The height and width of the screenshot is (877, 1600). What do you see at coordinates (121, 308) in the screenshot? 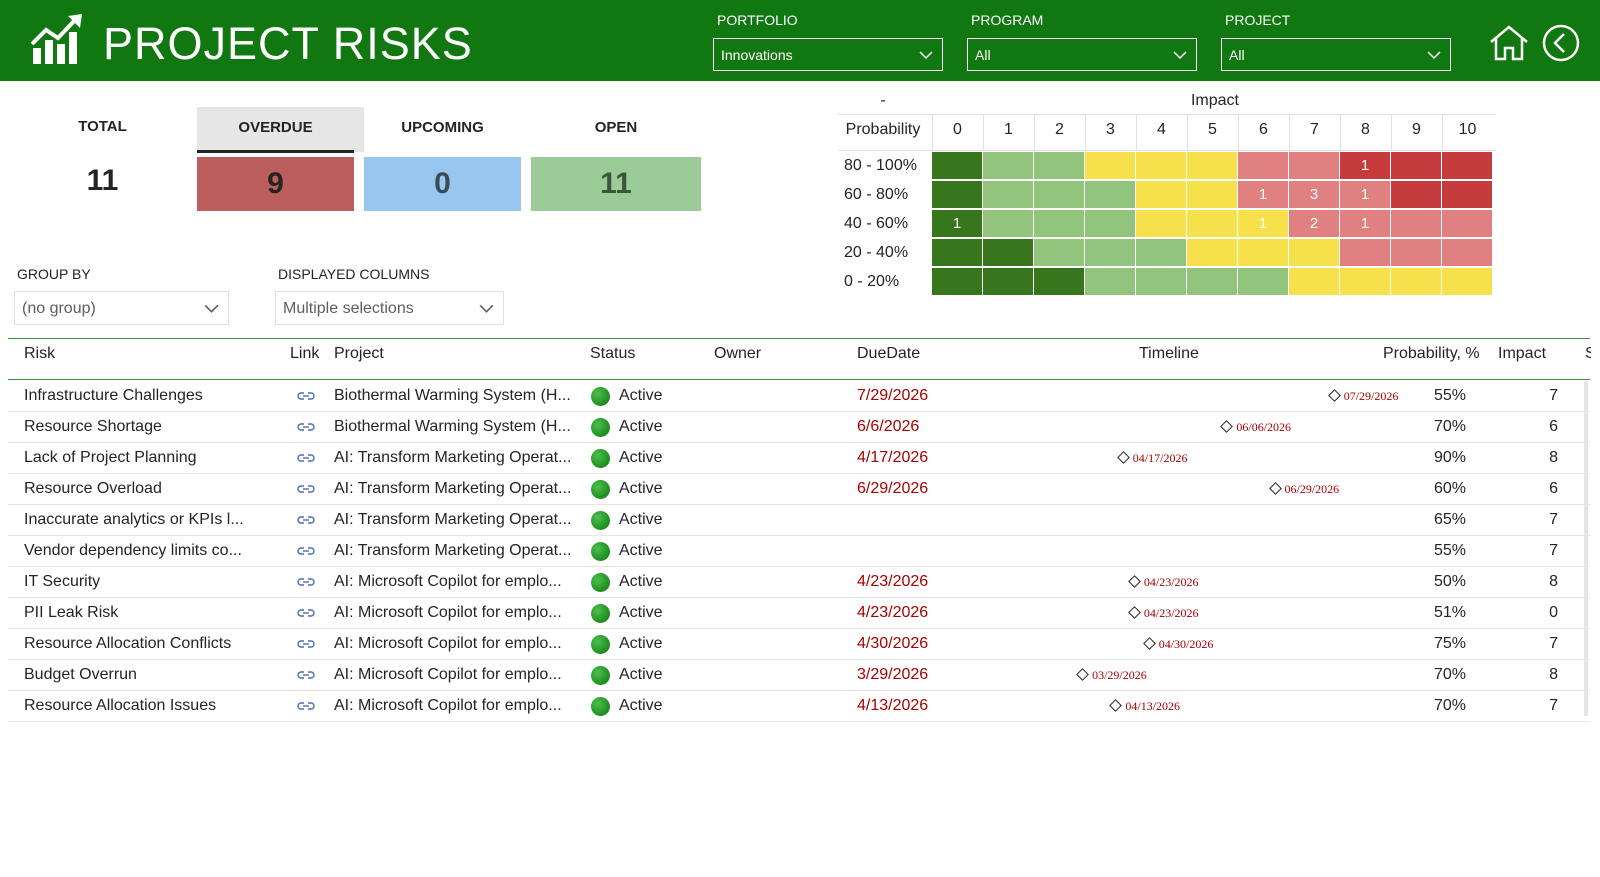
I see `group-by-dropdown: (no group)` at bounding box center [121, 308].